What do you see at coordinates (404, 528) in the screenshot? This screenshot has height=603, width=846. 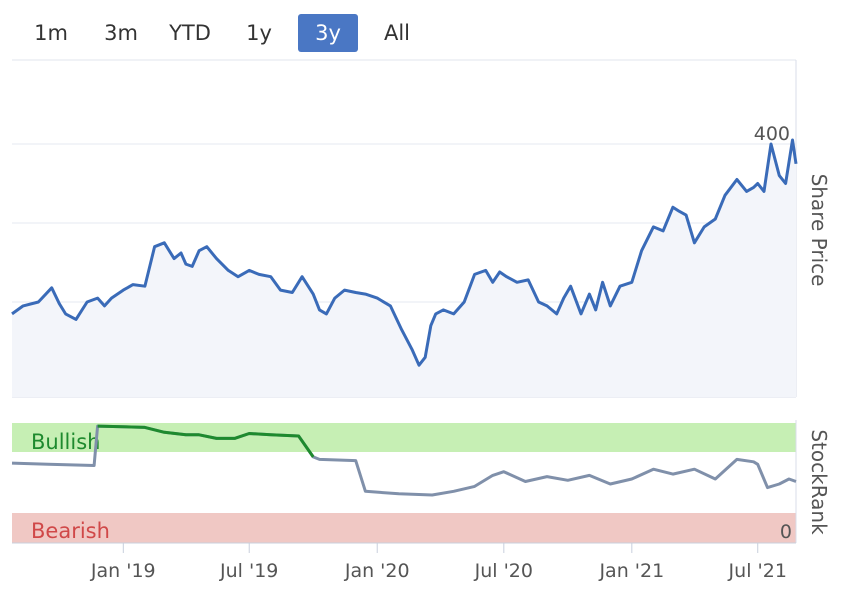 I see `bearish-band` at bounding box center [404, 528].